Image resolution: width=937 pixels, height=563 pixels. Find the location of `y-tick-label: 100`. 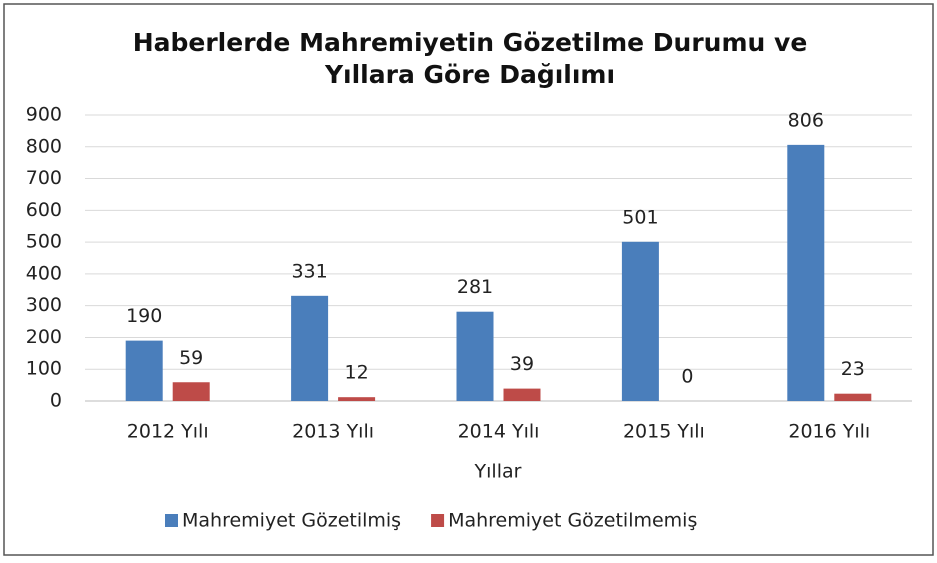

y-tick-label: 100 is located at coordinates (44, 369).